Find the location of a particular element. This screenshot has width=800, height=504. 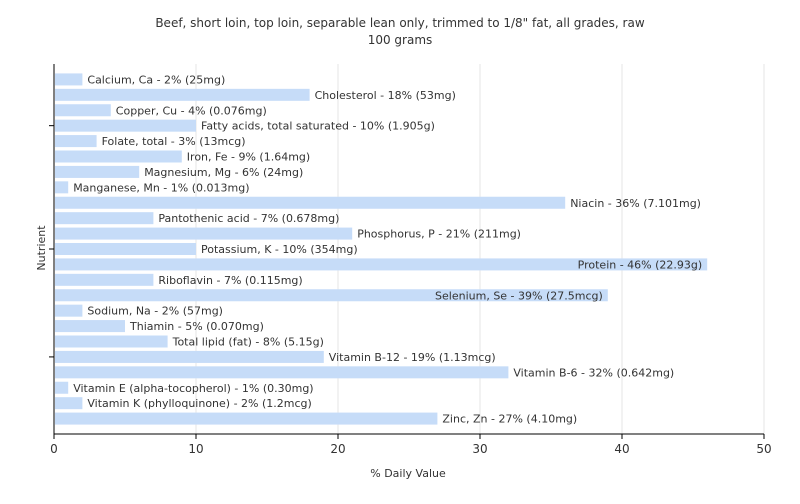

bar-label: Iron, Fe - 9% (1.64mg) is located at coordinates (248, 157).